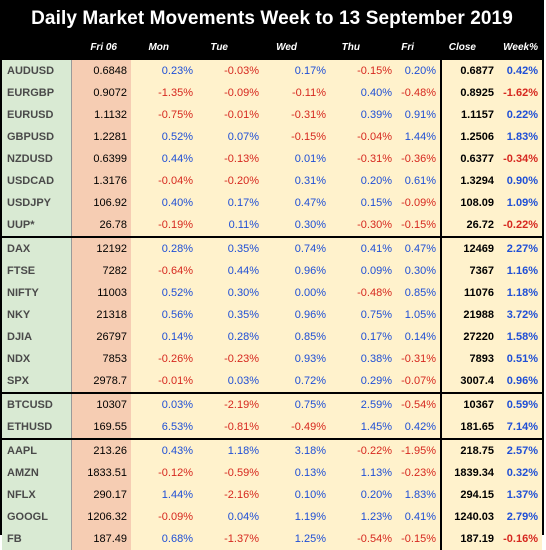  I want to click on value-cell-week: 0.42%, so click(520, 71).